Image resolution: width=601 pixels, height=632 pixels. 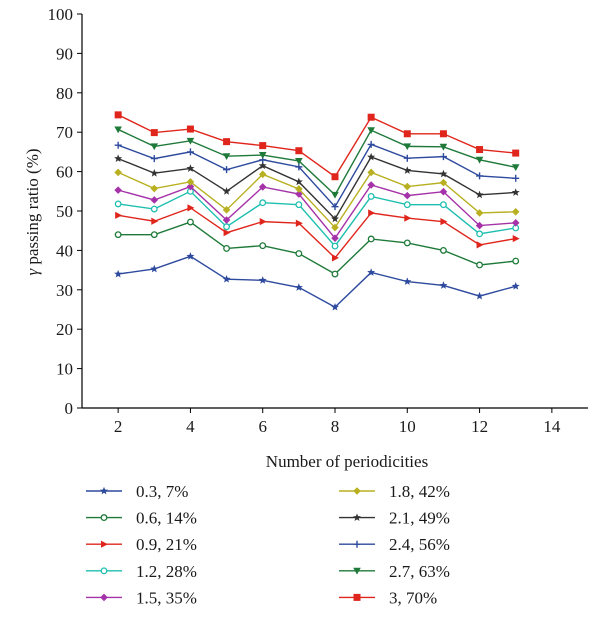 What do you see at coordinates (388, 597) in the screenshot?
I see `legend-item: 3, 70%` at bounding box center [388, 597].